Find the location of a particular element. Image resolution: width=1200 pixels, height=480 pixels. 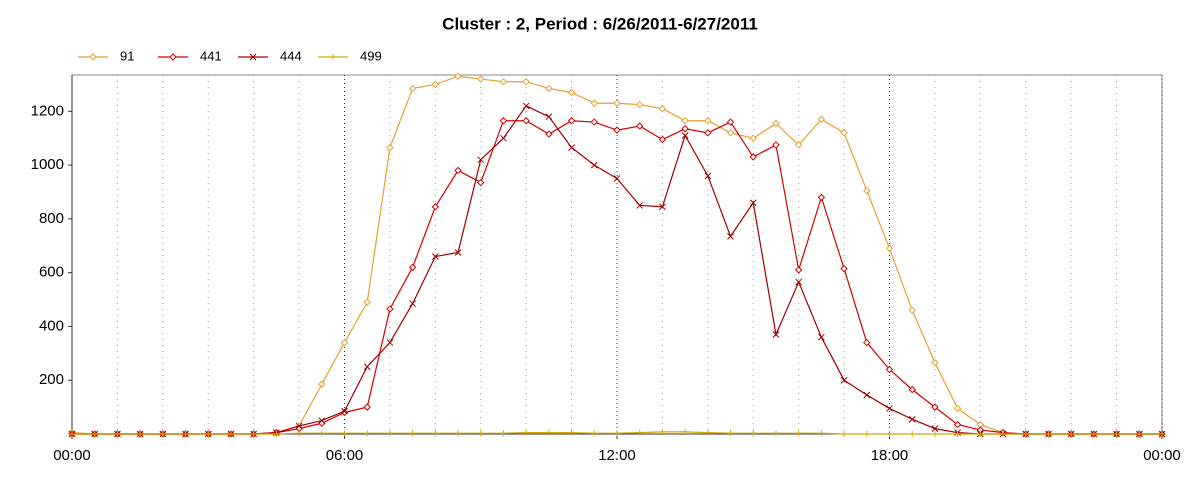

x-tick-label: 06:00 is located at coordinates (345, 455).